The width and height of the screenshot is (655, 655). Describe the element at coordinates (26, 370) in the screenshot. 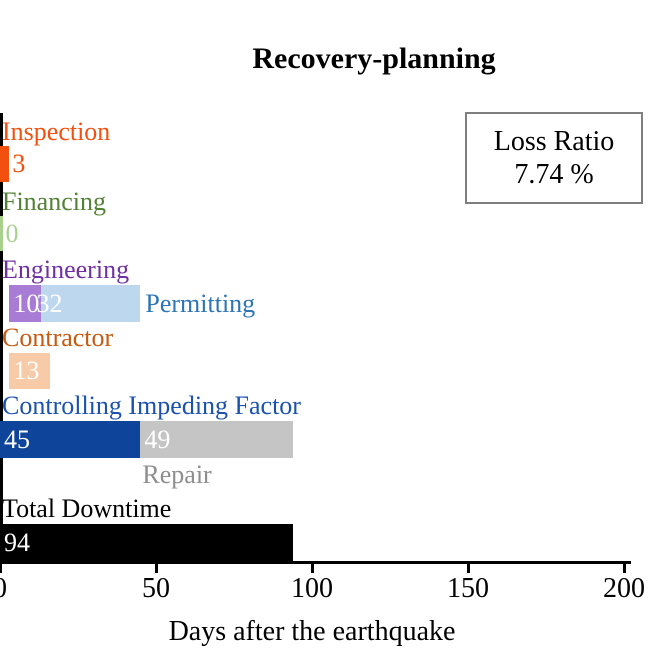

I see `bar-value-contractor: 13` at that location.